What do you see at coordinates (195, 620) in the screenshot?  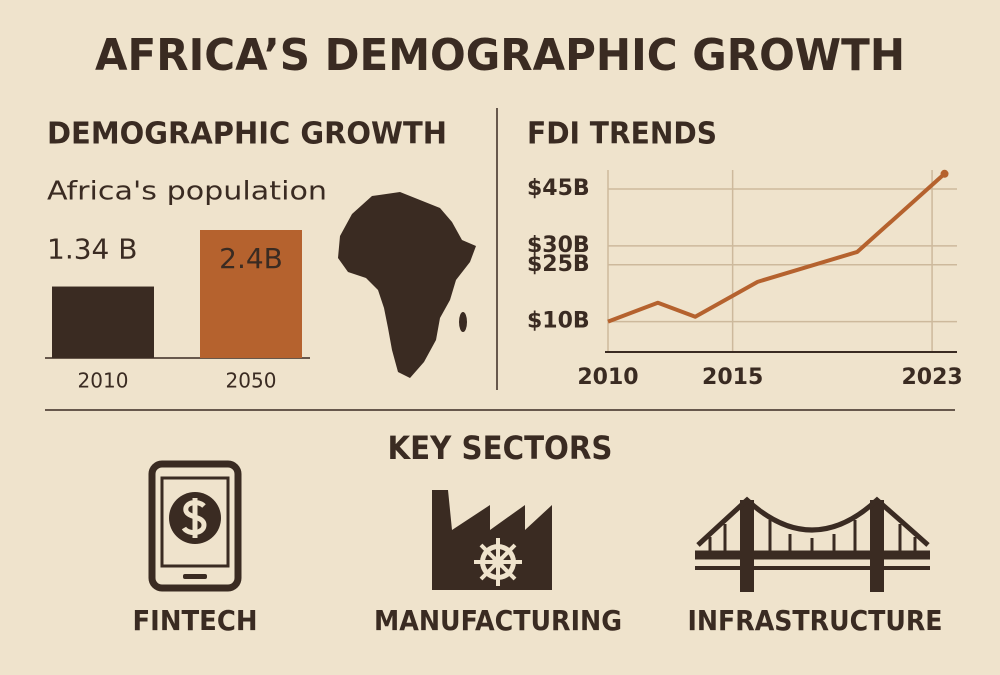 I see `sector-label: FINTECH` at bounding box center [195, 620].